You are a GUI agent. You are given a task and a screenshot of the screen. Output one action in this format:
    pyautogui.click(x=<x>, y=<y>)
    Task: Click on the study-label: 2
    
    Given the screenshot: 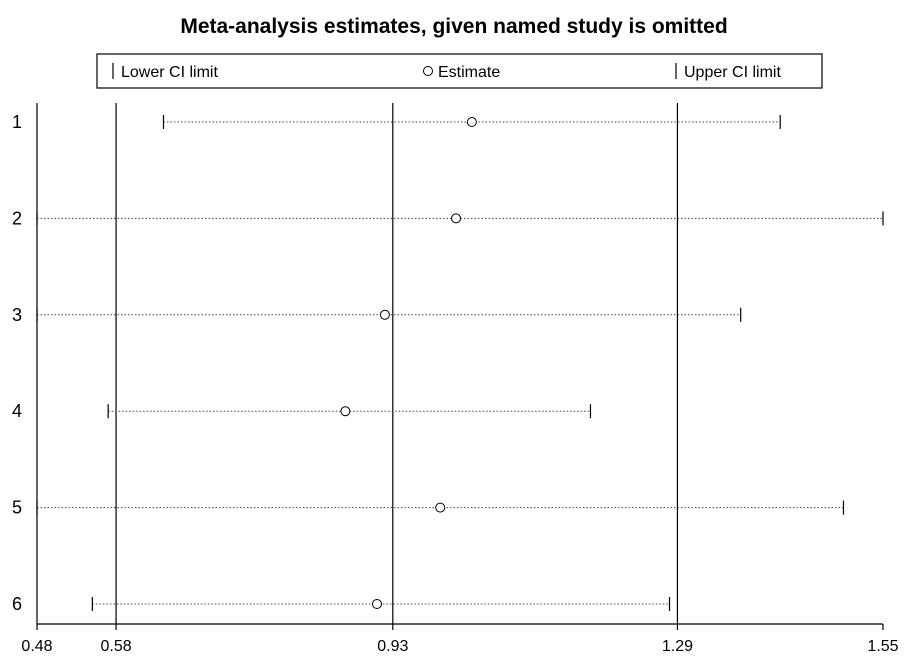 What is the action you would take?
    pyautogui.click(x=17, y=218)
    